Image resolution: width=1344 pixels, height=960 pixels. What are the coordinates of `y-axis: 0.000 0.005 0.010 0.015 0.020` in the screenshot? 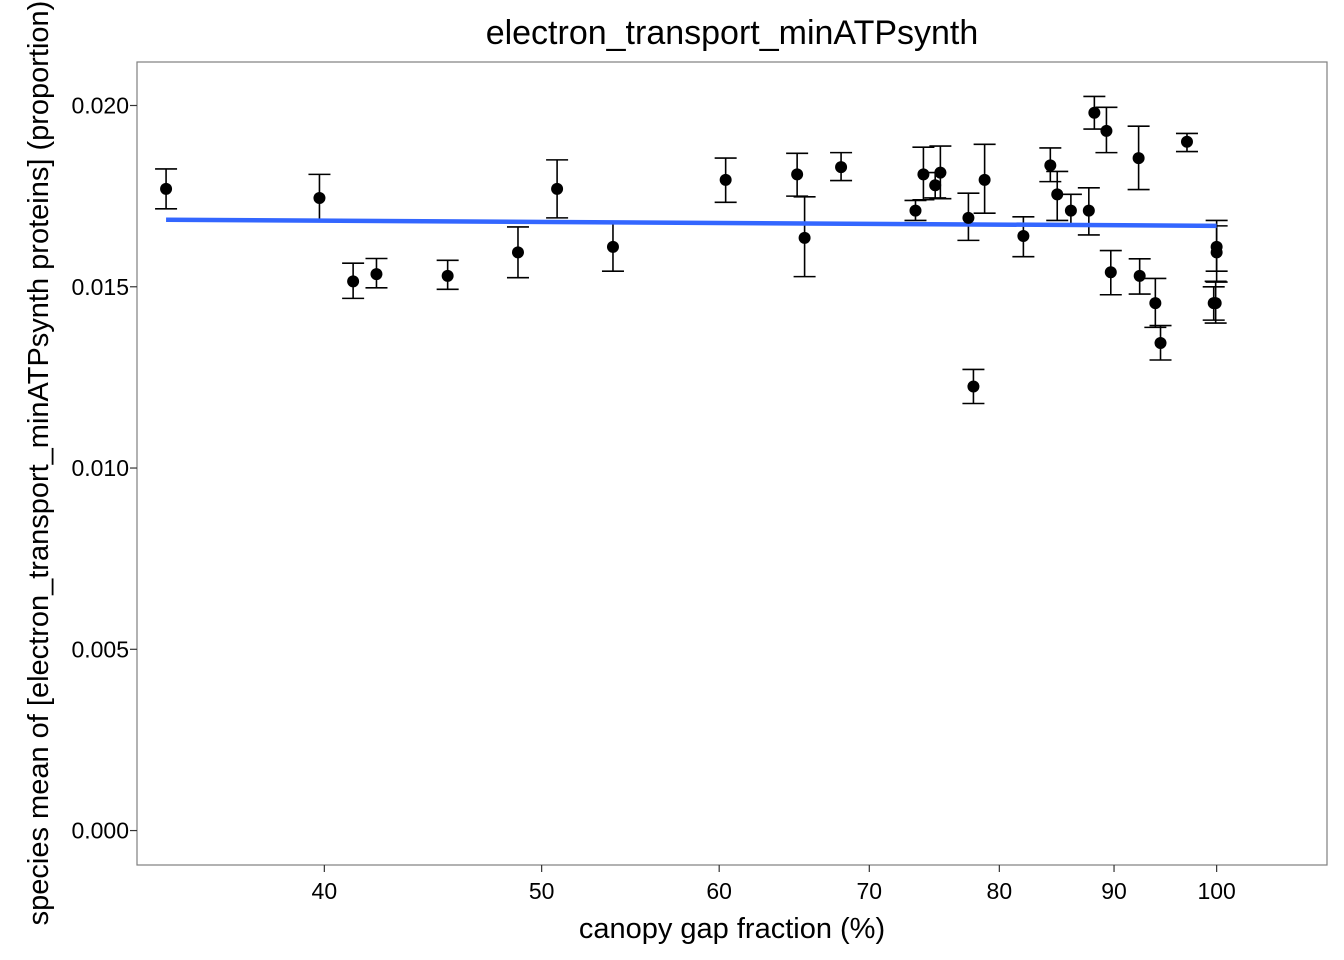 It's located at (104, 468).